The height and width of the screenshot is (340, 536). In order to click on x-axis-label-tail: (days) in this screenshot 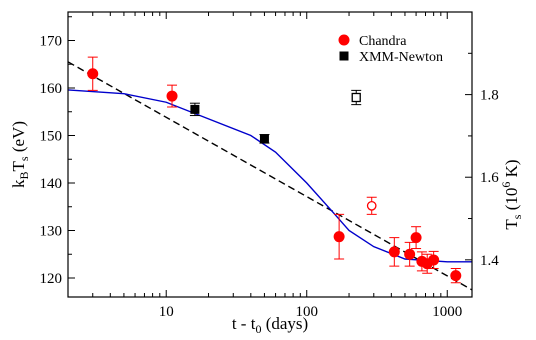, I will do `click(284, 323)`.